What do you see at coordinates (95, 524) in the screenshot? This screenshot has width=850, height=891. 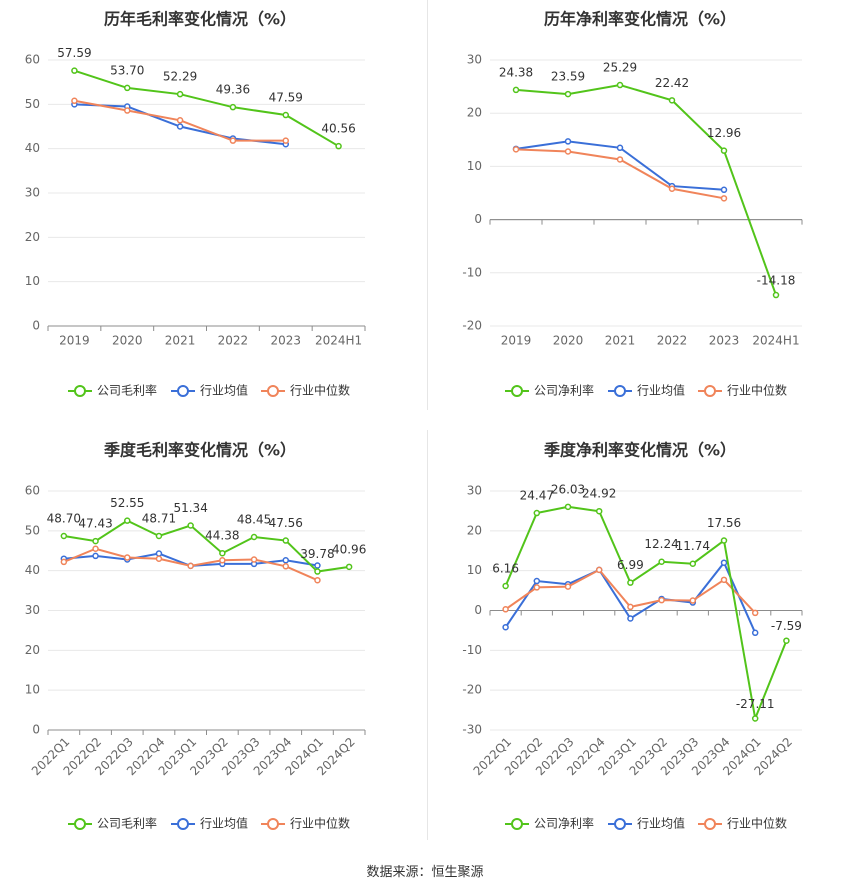 I see `data-label: 47.43` at bounding box center [95, 524].